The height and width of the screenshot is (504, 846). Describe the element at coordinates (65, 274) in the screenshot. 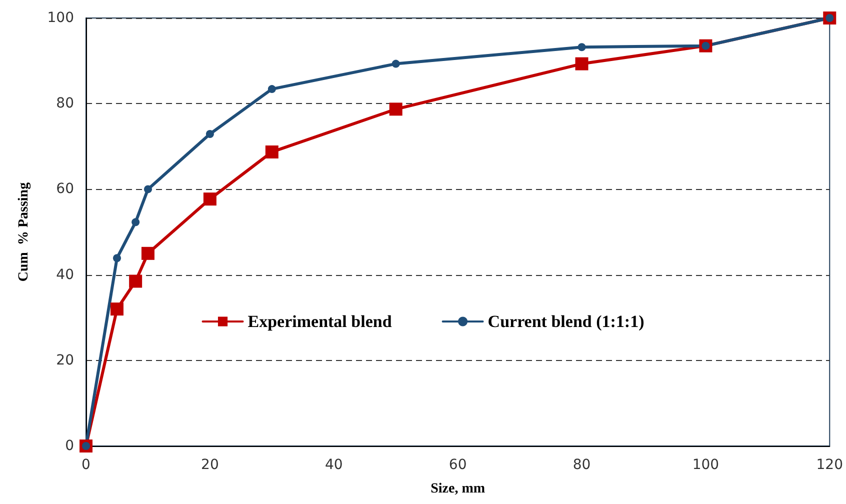

I see `y-tick-label: 40` at that location.